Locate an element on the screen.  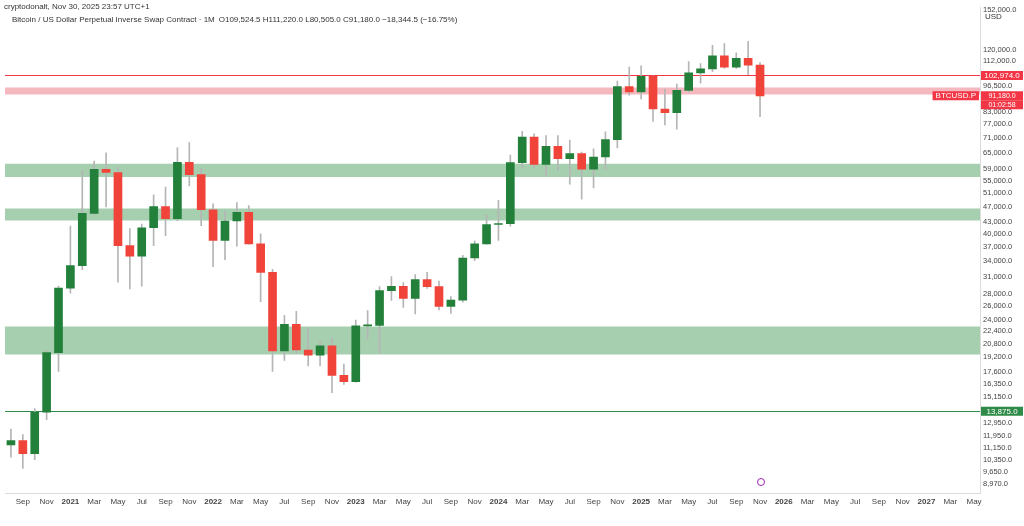
text: O109,524.5 H111,220.0 L80,505.0 C91,180.0 −18,344.5 (−16.75%) is located at coordinates (338, 19).